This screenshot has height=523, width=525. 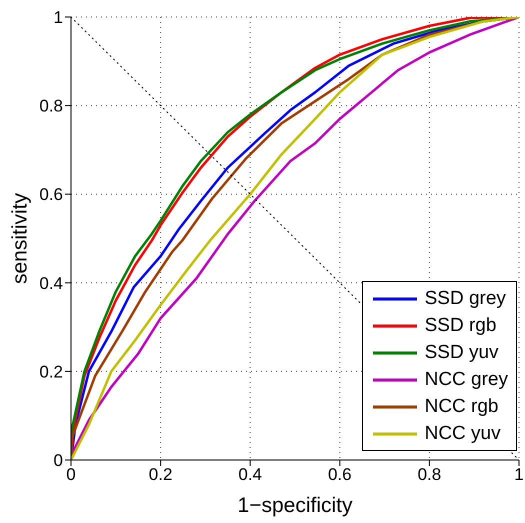 I want to click on x-tick-label: 0.6, so click(x=340, y=474).